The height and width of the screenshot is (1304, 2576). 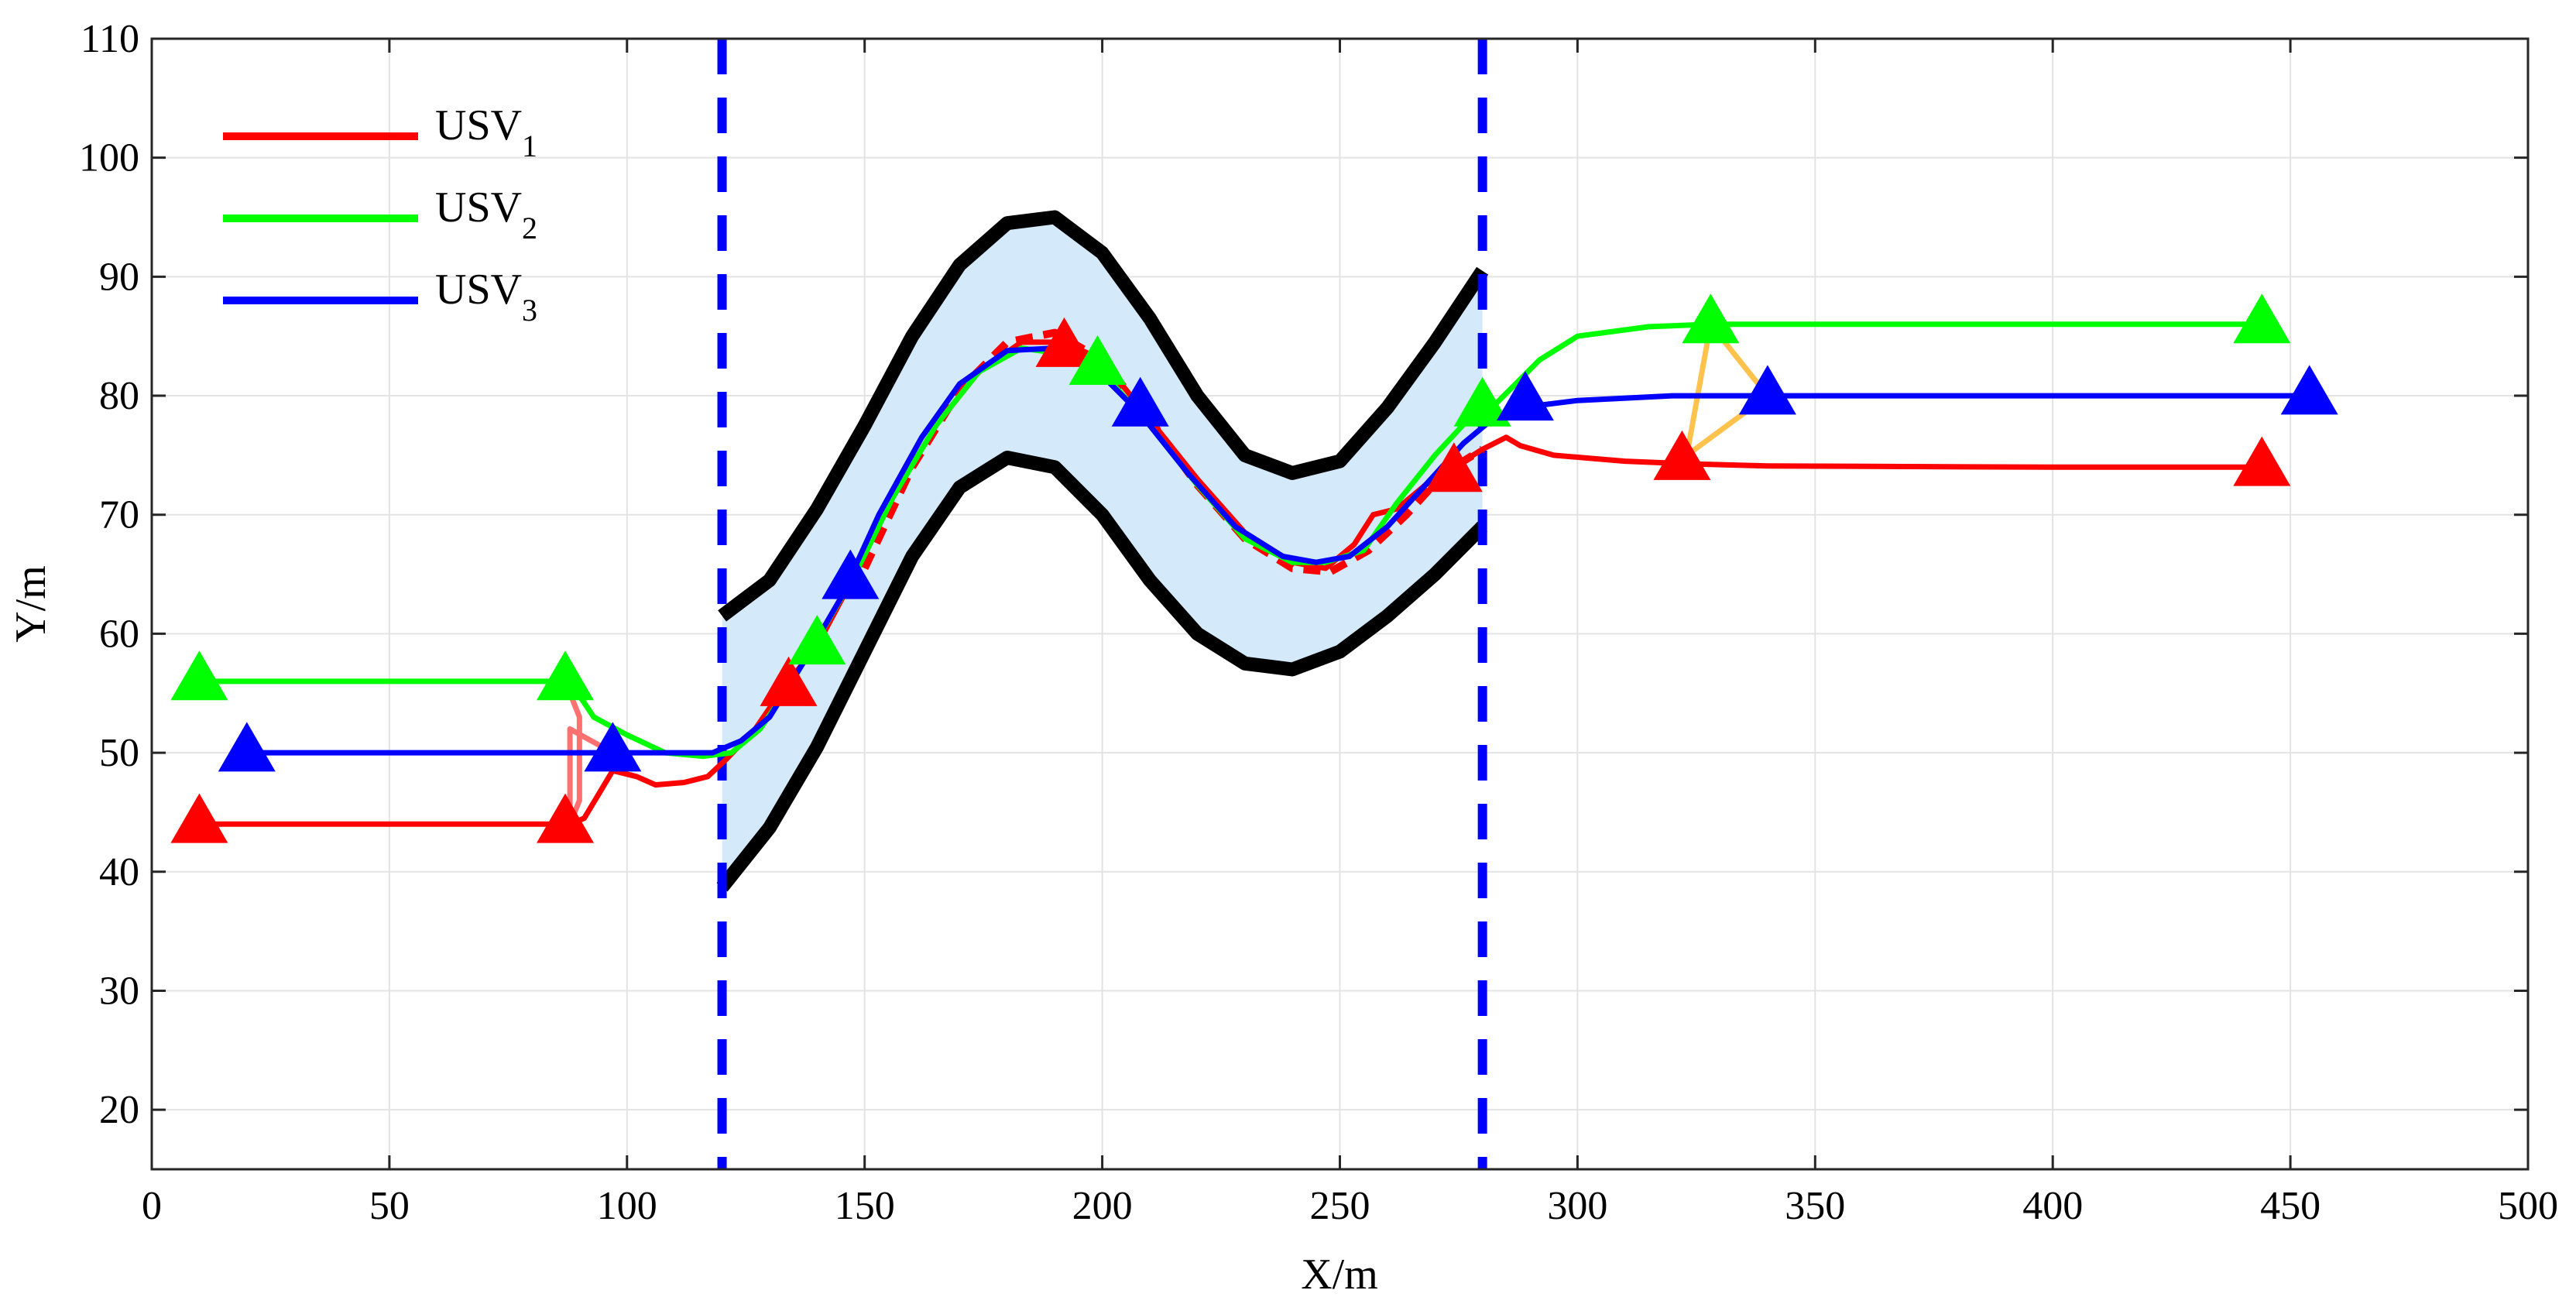 What do you see at coordinates (119, 277) in the screenshot?
I see `y-tick-label: 90` at bounding box center [119, 277].